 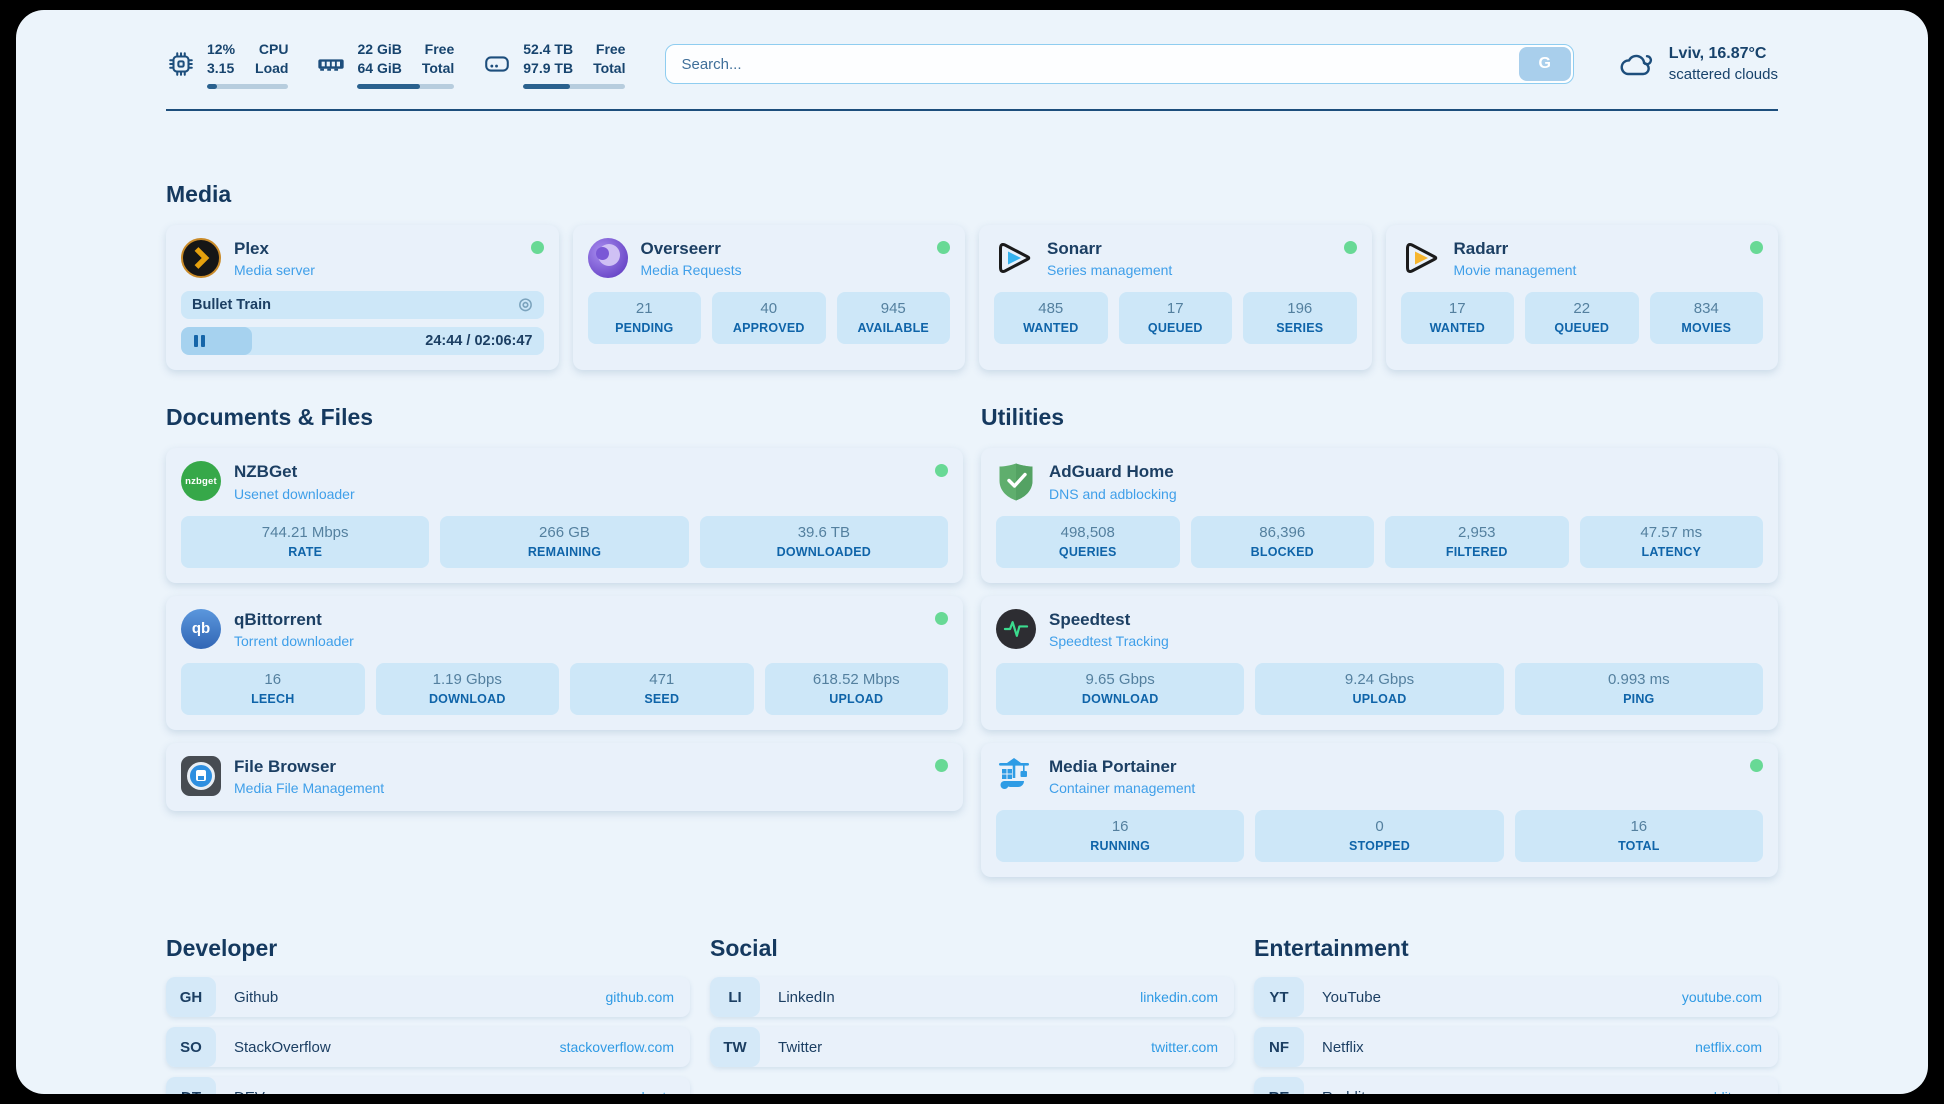 What do you see at coordinates (525, 305) in the screenshot?
I see `media-type-icon: ◎` at bounding box center [525, 305].